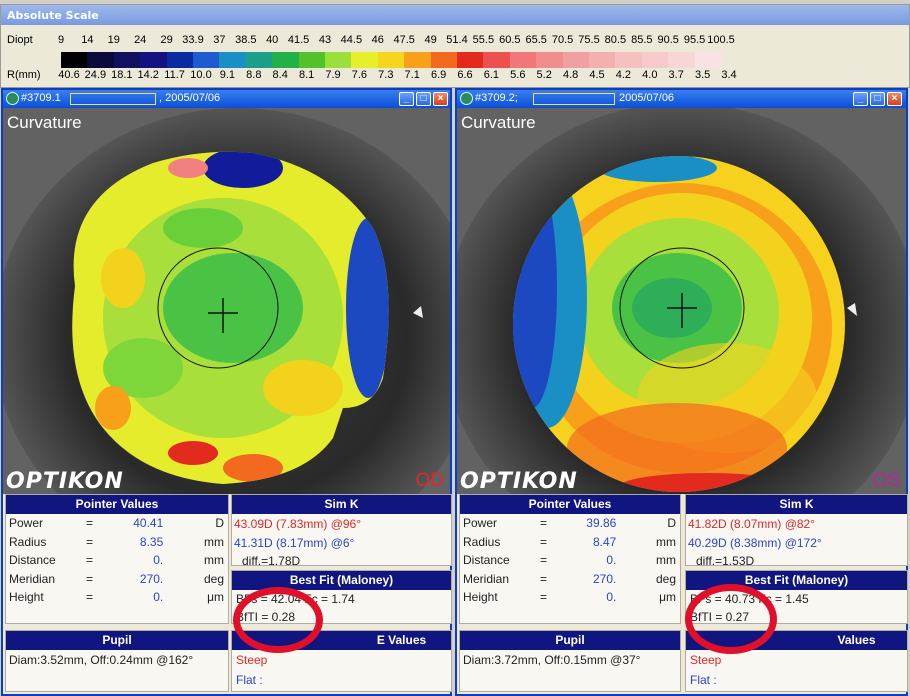 The height and width of the screenshot is (696, 910). Describe the element at coordinates (117, 504) in the screenshot. I see `pointer-values-header: Pointer Values` at that location.